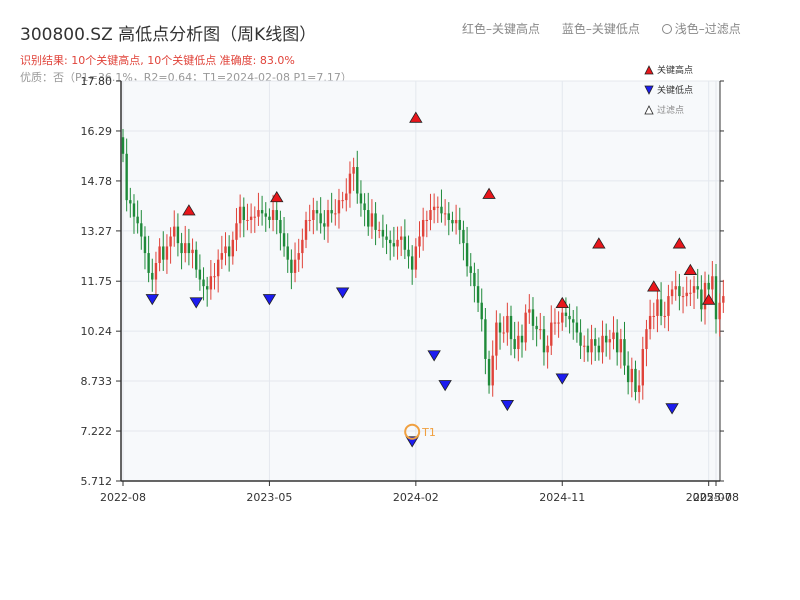 Image resolution: width=800 pixels, height=600 pixels. What do you see at coordinates (666, 29) in the screenshot?
I see `hollow-circle-icon` at bounding box center [666, 29].